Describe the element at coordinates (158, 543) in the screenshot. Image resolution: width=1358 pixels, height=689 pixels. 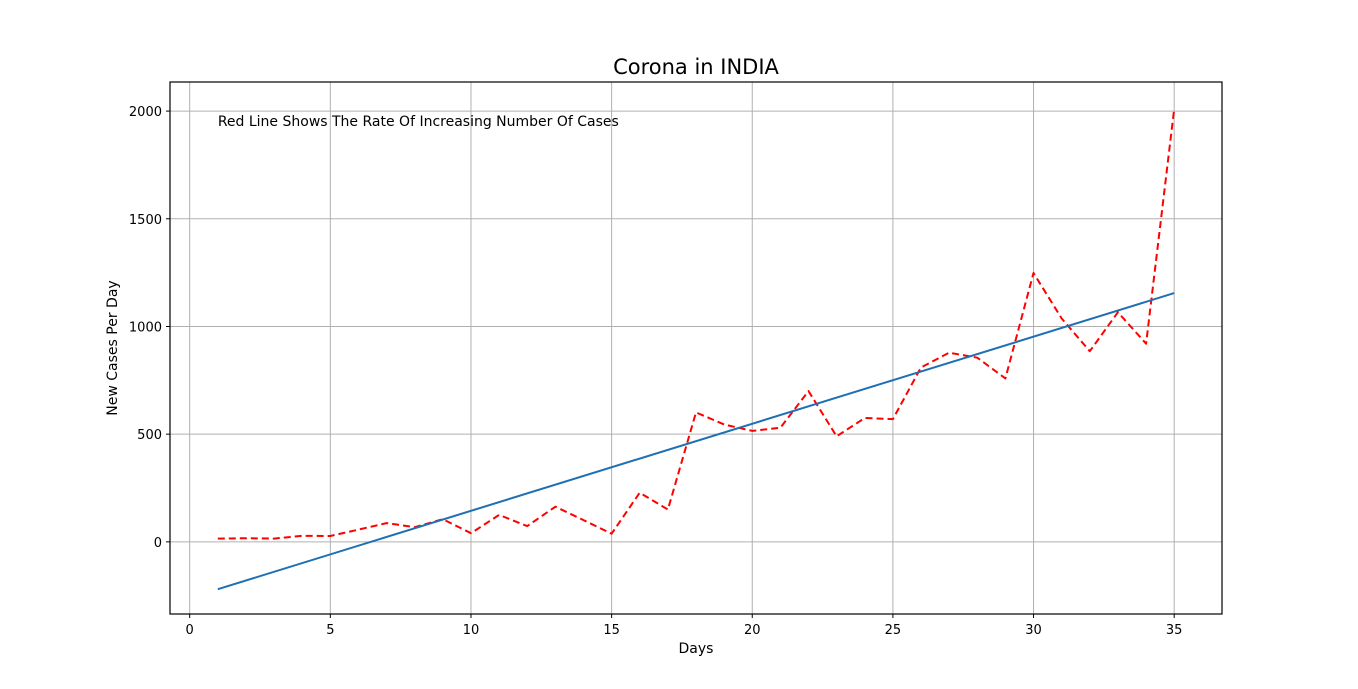
I see `y-tick-label: 0` at that location.